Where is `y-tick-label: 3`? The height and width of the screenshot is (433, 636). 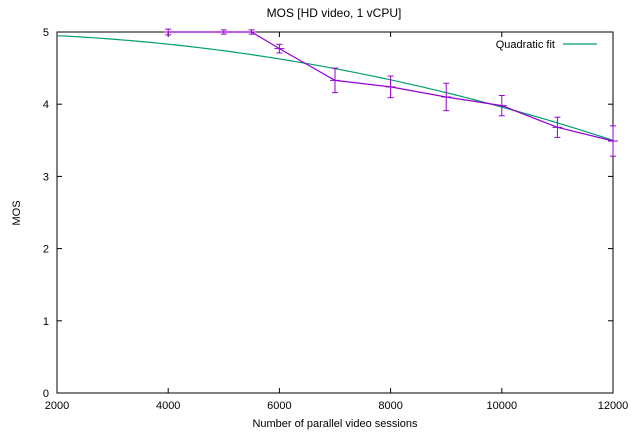
y-tick-label: 3 is located at coordinates (46, 177).